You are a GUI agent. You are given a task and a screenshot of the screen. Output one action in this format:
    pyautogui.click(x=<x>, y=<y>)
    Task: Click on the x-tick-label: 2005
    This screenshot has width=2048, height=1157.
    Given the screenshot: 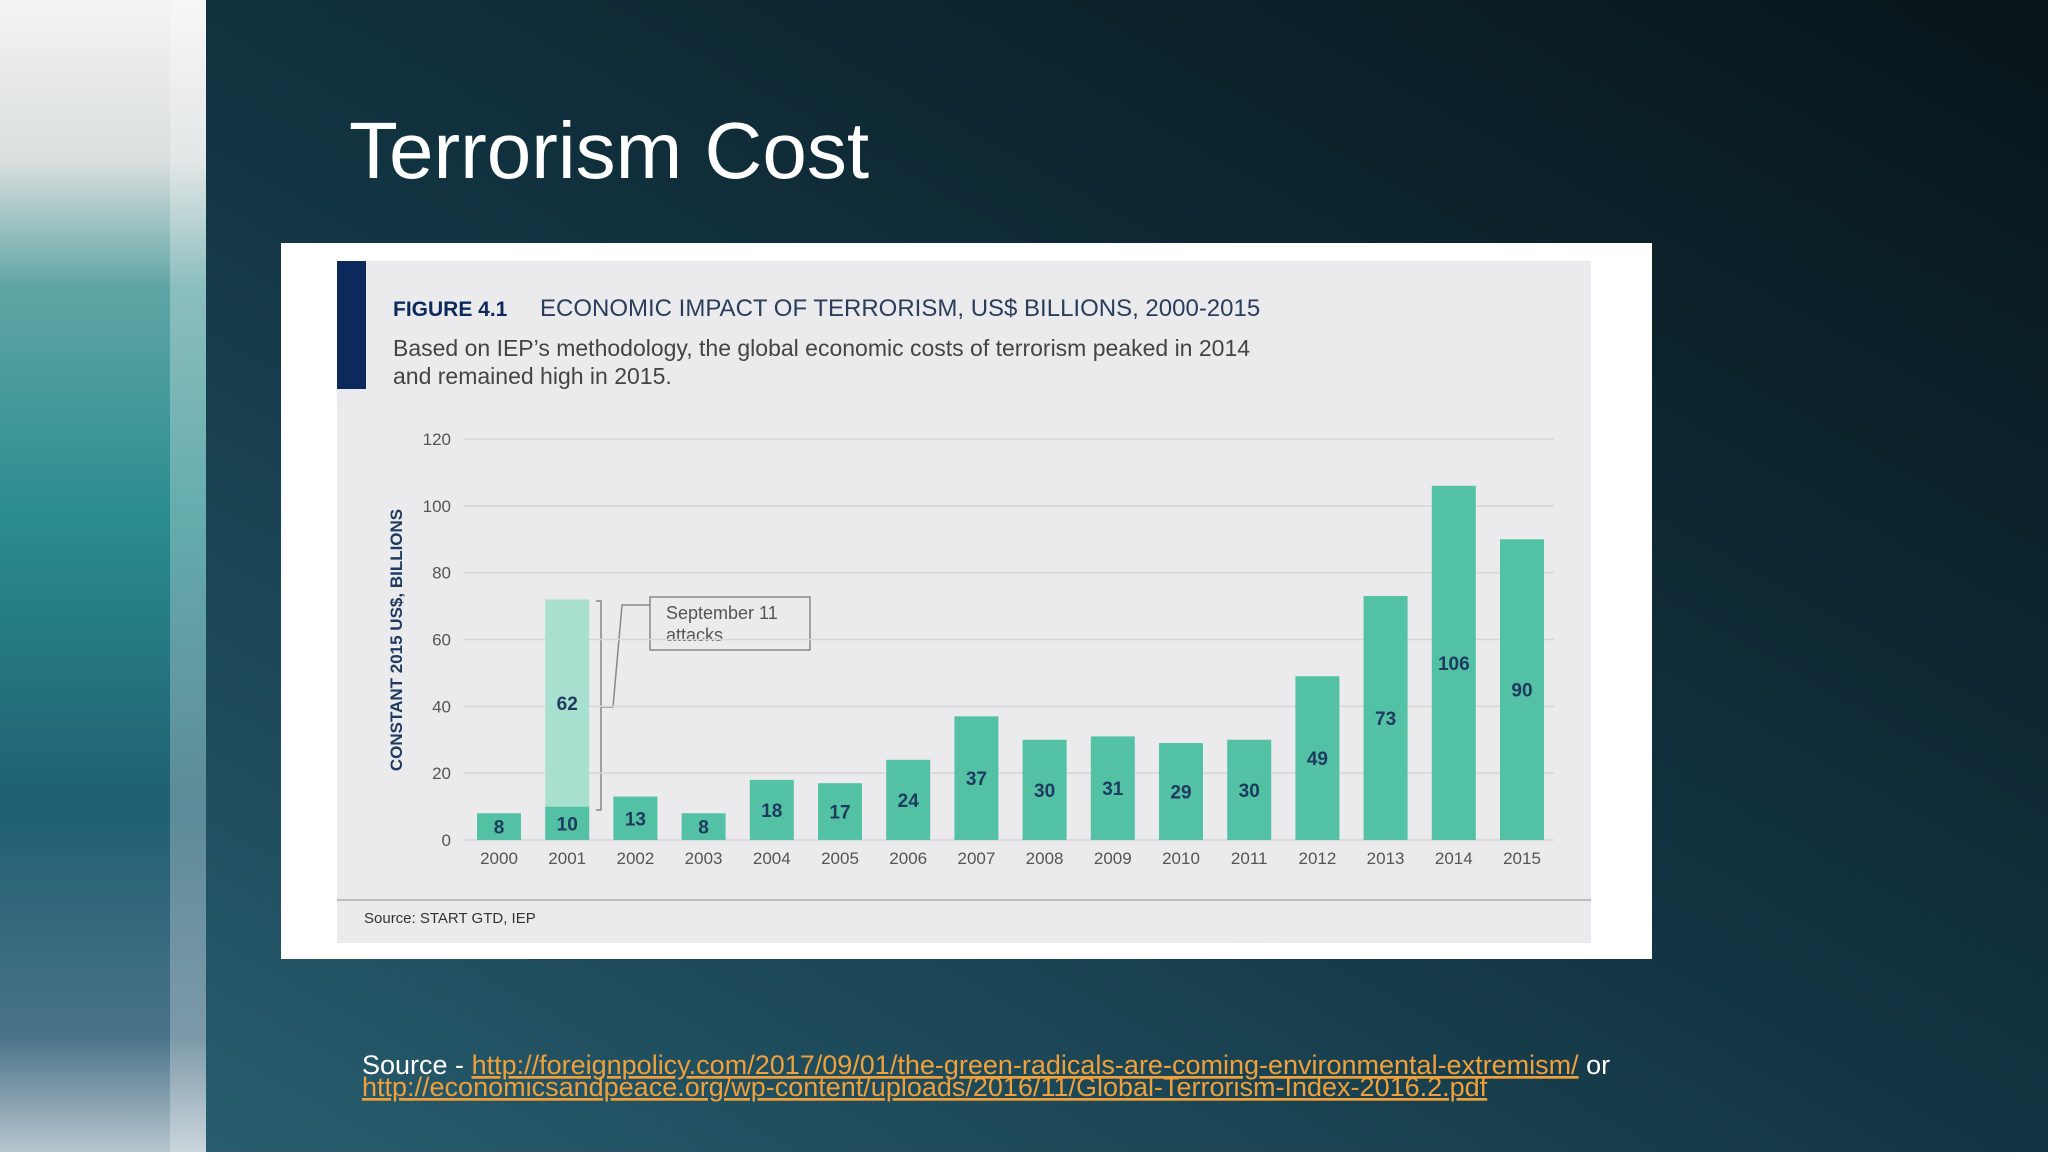 What is the action you would take?
    pyautogui.click(x=840, y=858)
    